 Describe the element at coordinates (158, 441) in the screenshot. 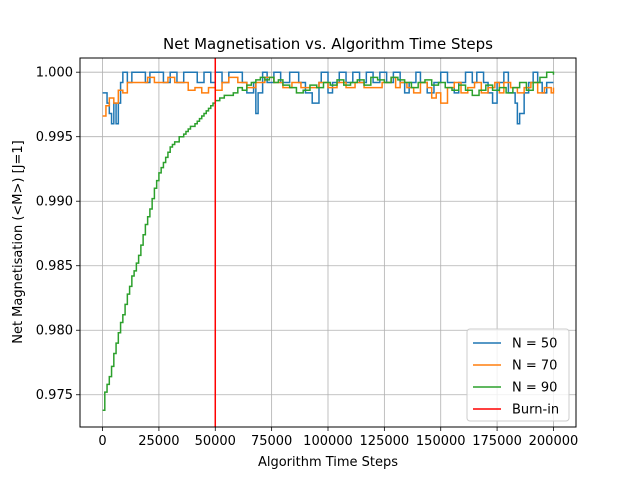

I see `x-tick-label: 25000` at that location.